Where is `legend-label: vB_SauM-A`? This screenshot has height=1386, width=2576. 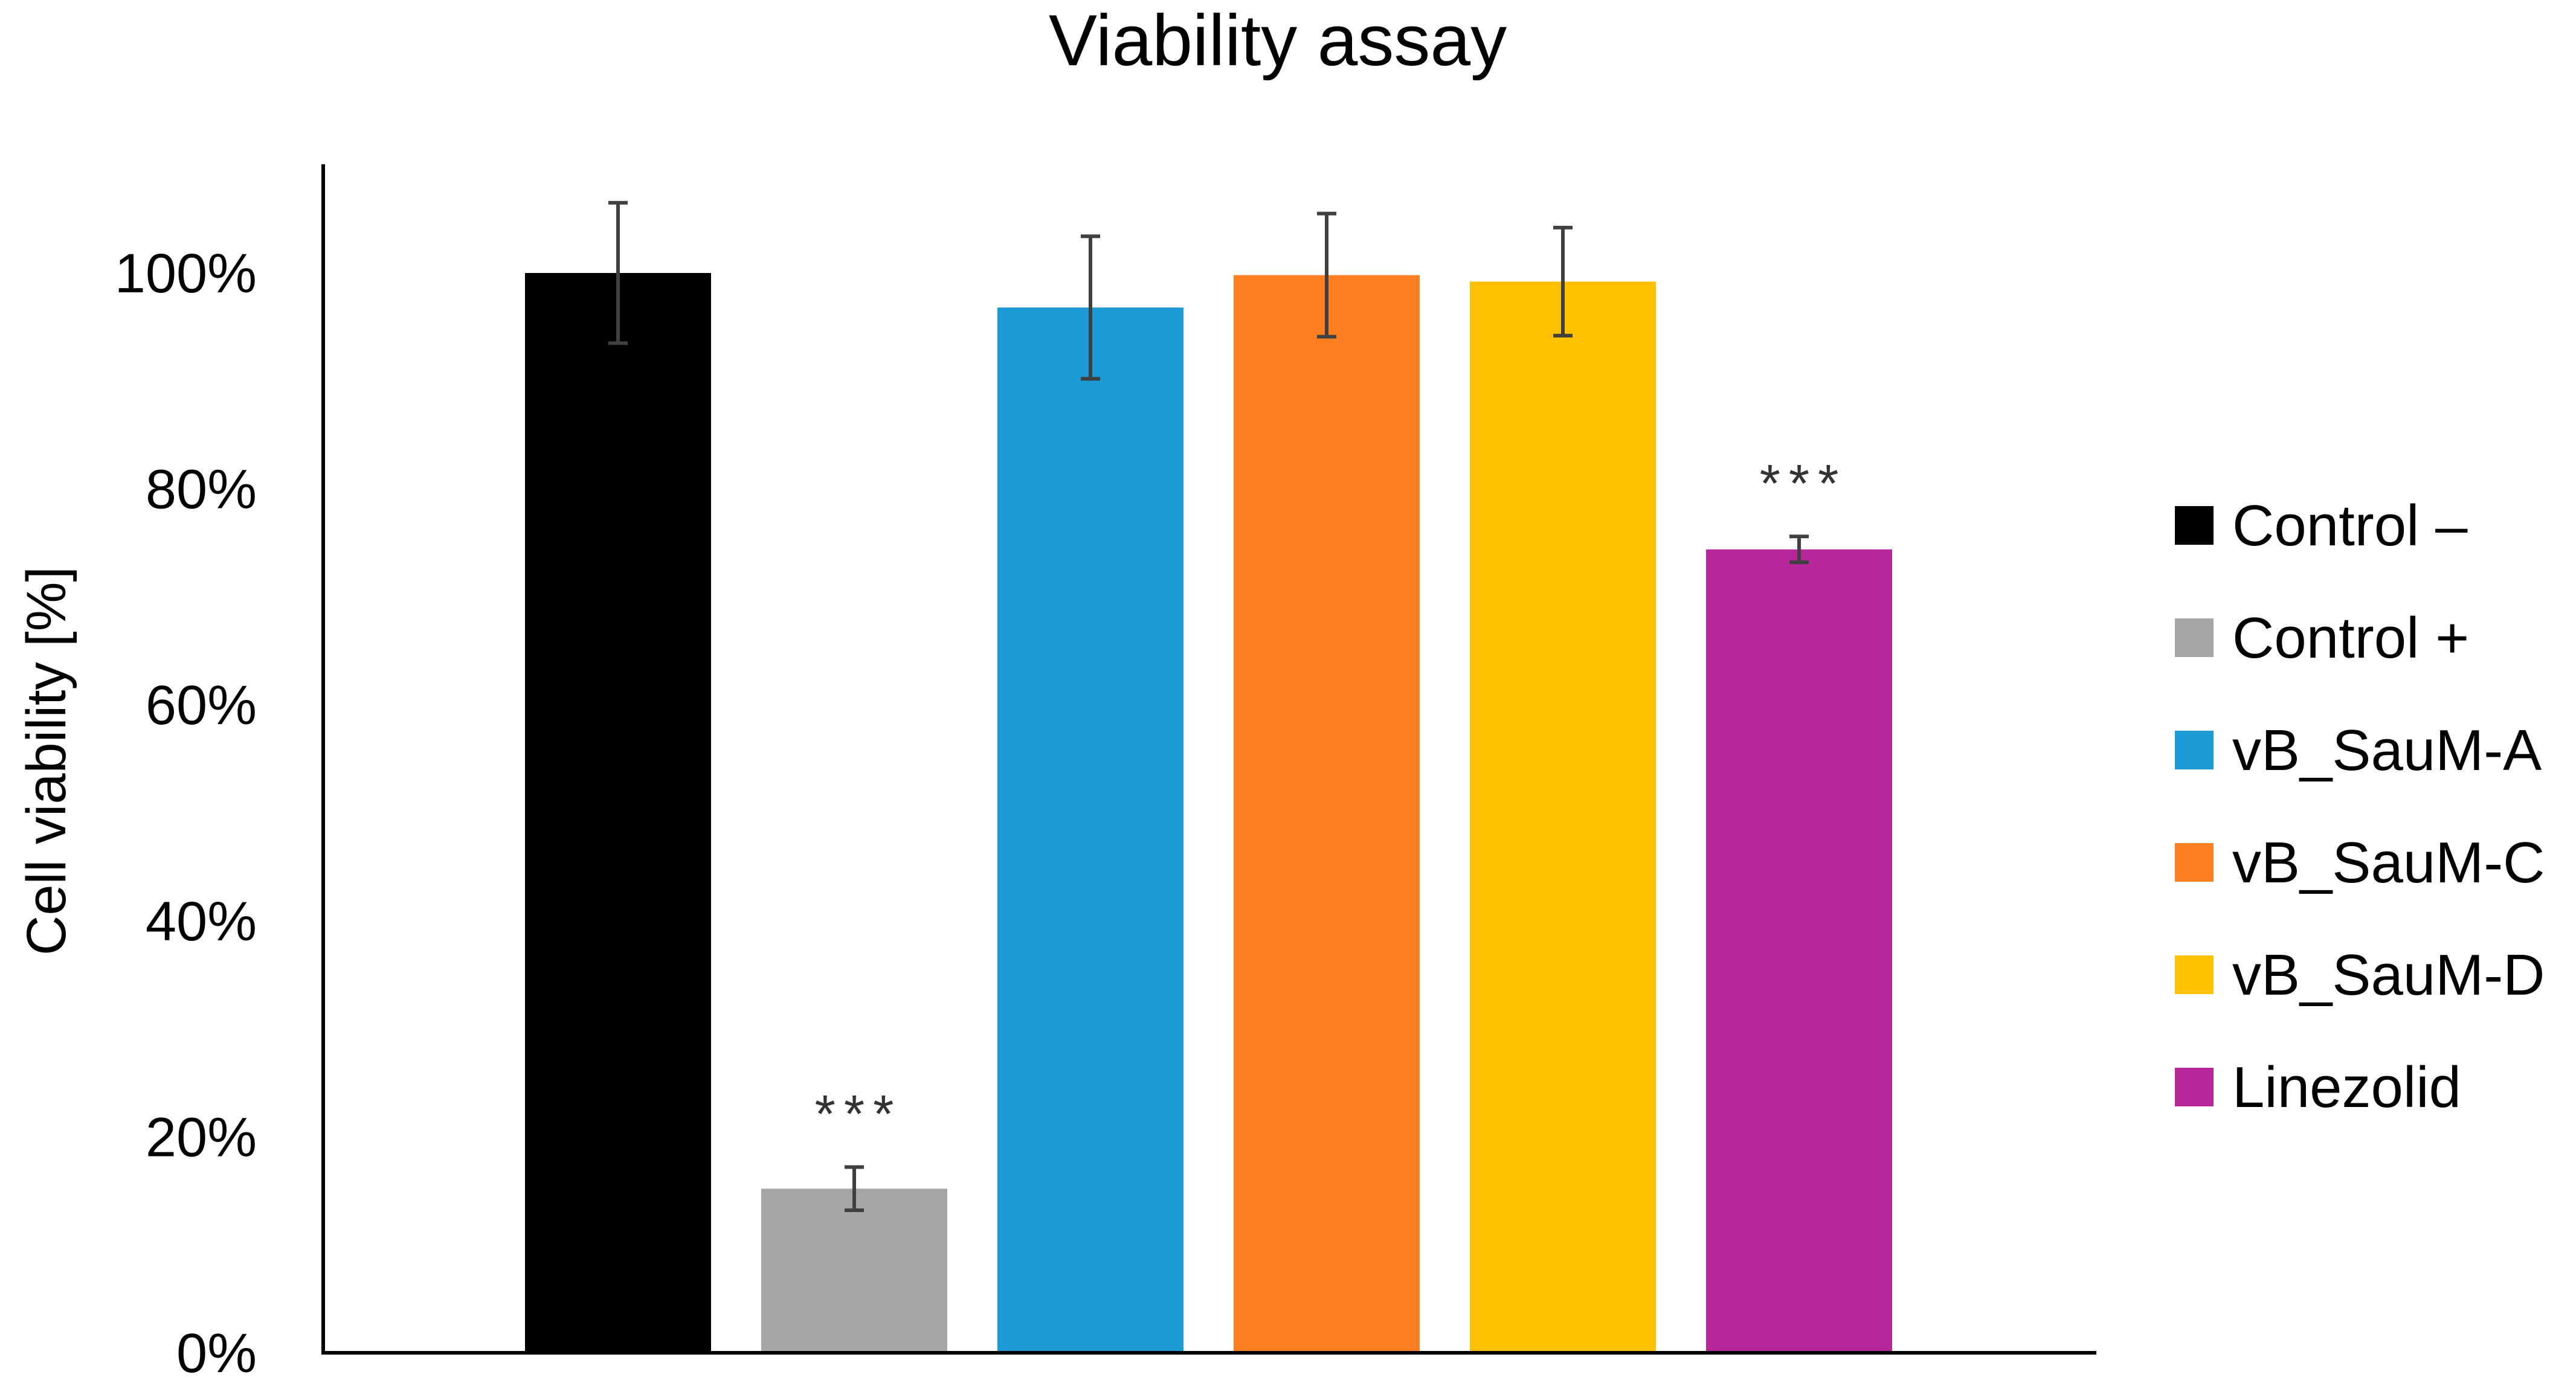 legend-label: vB_SauM-A is located at coordinates (2387, 750).